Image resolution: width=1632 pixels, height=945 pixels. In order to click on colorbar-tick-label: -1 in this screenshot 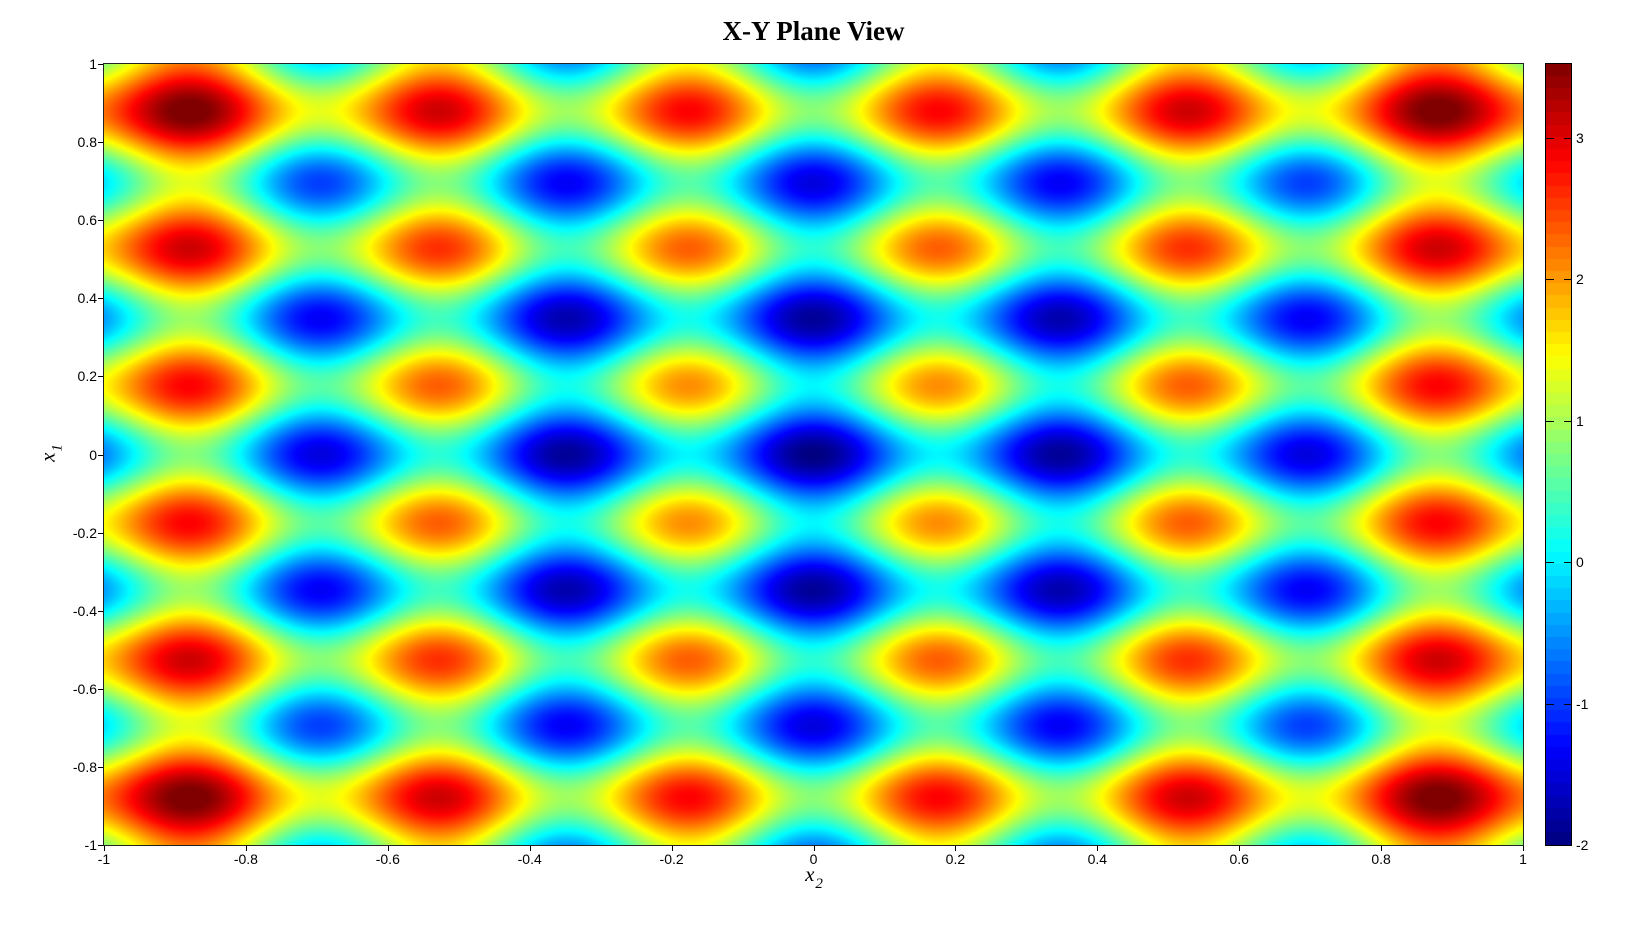, I will do `click(1582, 703)`.